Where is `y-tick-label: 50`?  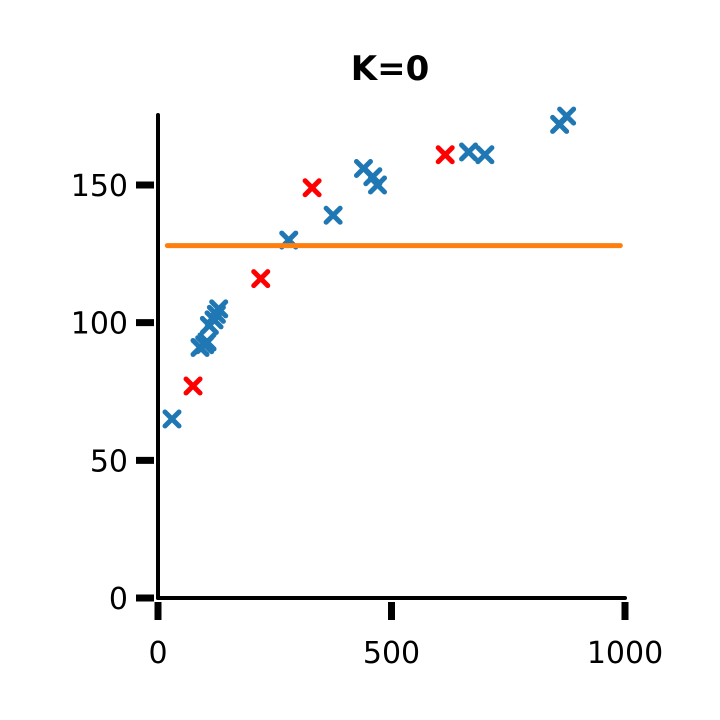
y-tick-label: 50 is located at coordinates (109, 461).